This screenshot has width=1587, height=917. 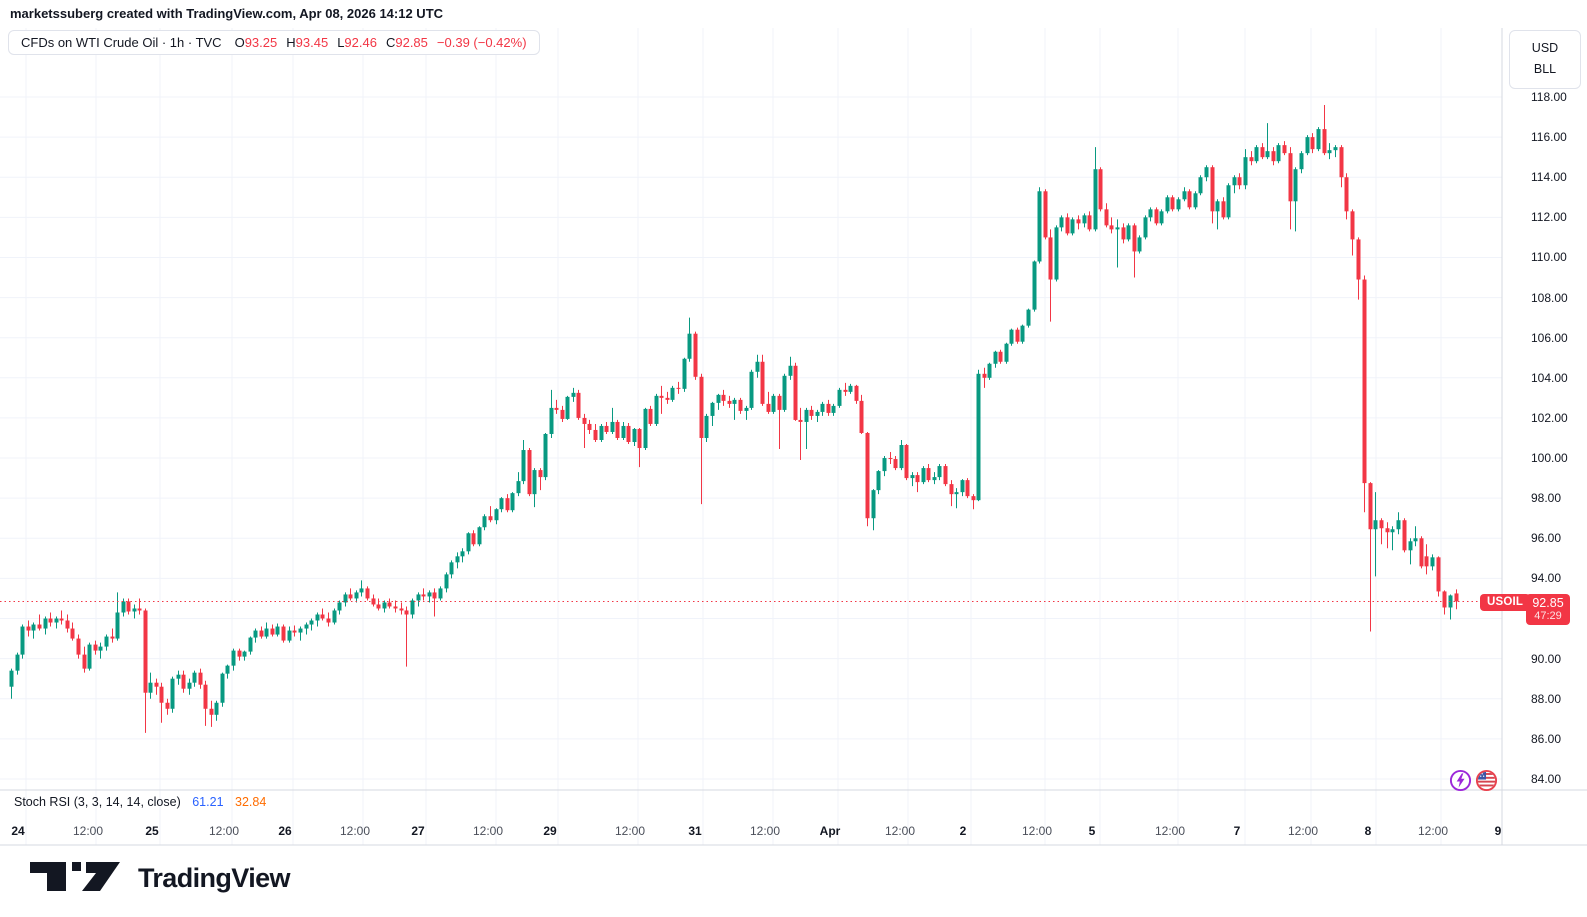 I want to click on price-axis-label: 96.00, so click(x=1546, y=538).